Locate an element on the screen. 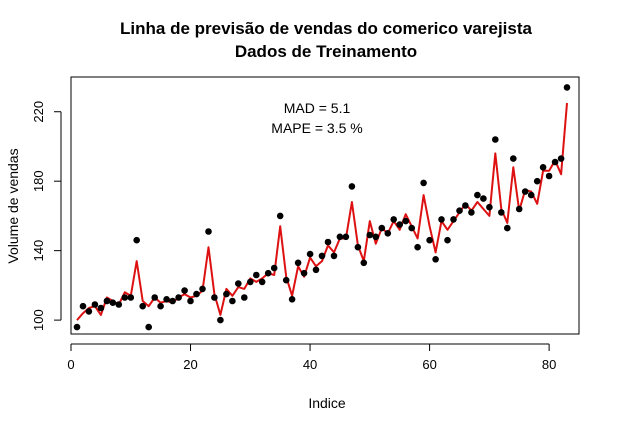 The image size is (621, 432). chart-subtitle: Dados de Treinamento is located at coordinates (326, 51).